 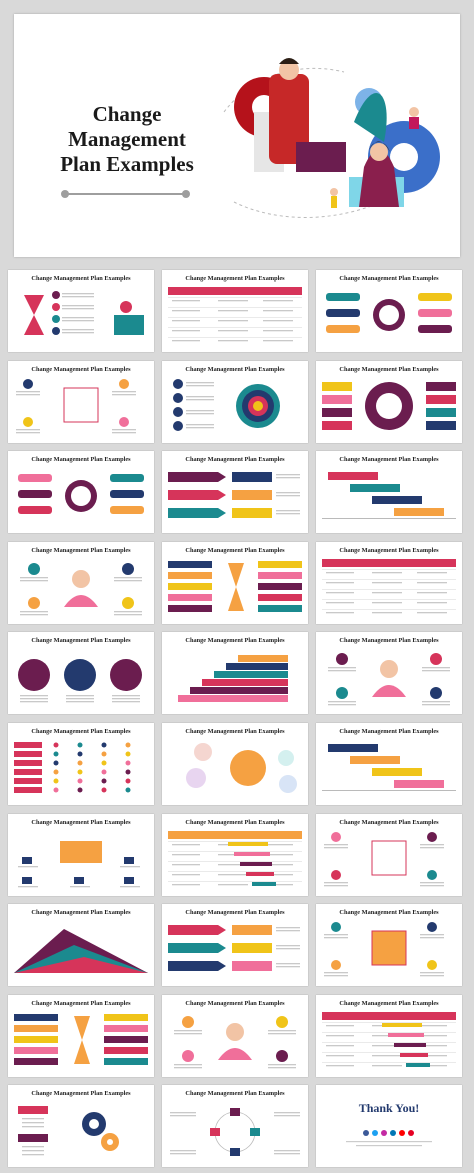 I want to click on hero-slider-line, so click(x=125, y=194).